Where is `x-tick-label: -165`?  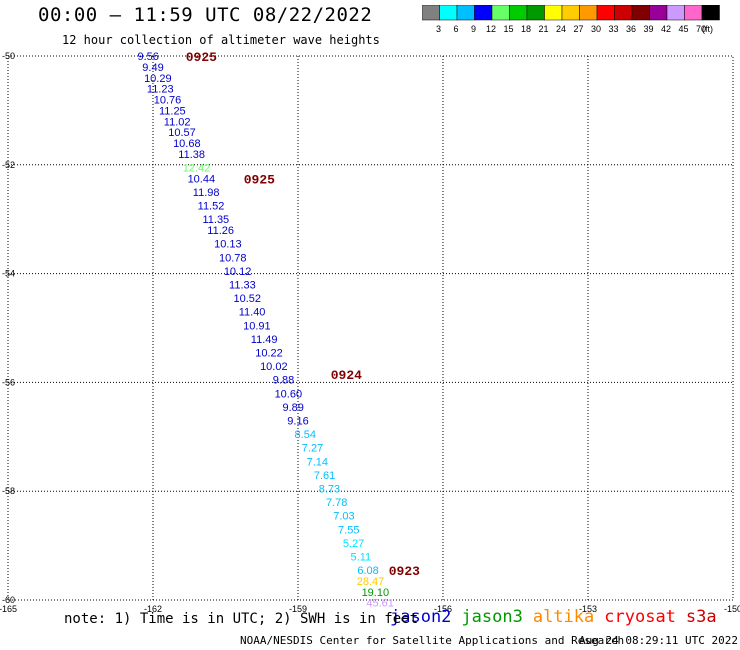
x-tick-label: -165 is located at coordinates (8, 609).